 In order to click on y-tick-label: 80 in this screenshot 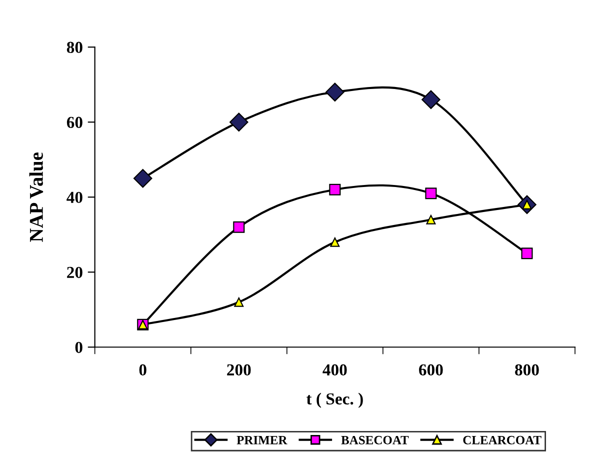, I will do `click(74, 48)`.